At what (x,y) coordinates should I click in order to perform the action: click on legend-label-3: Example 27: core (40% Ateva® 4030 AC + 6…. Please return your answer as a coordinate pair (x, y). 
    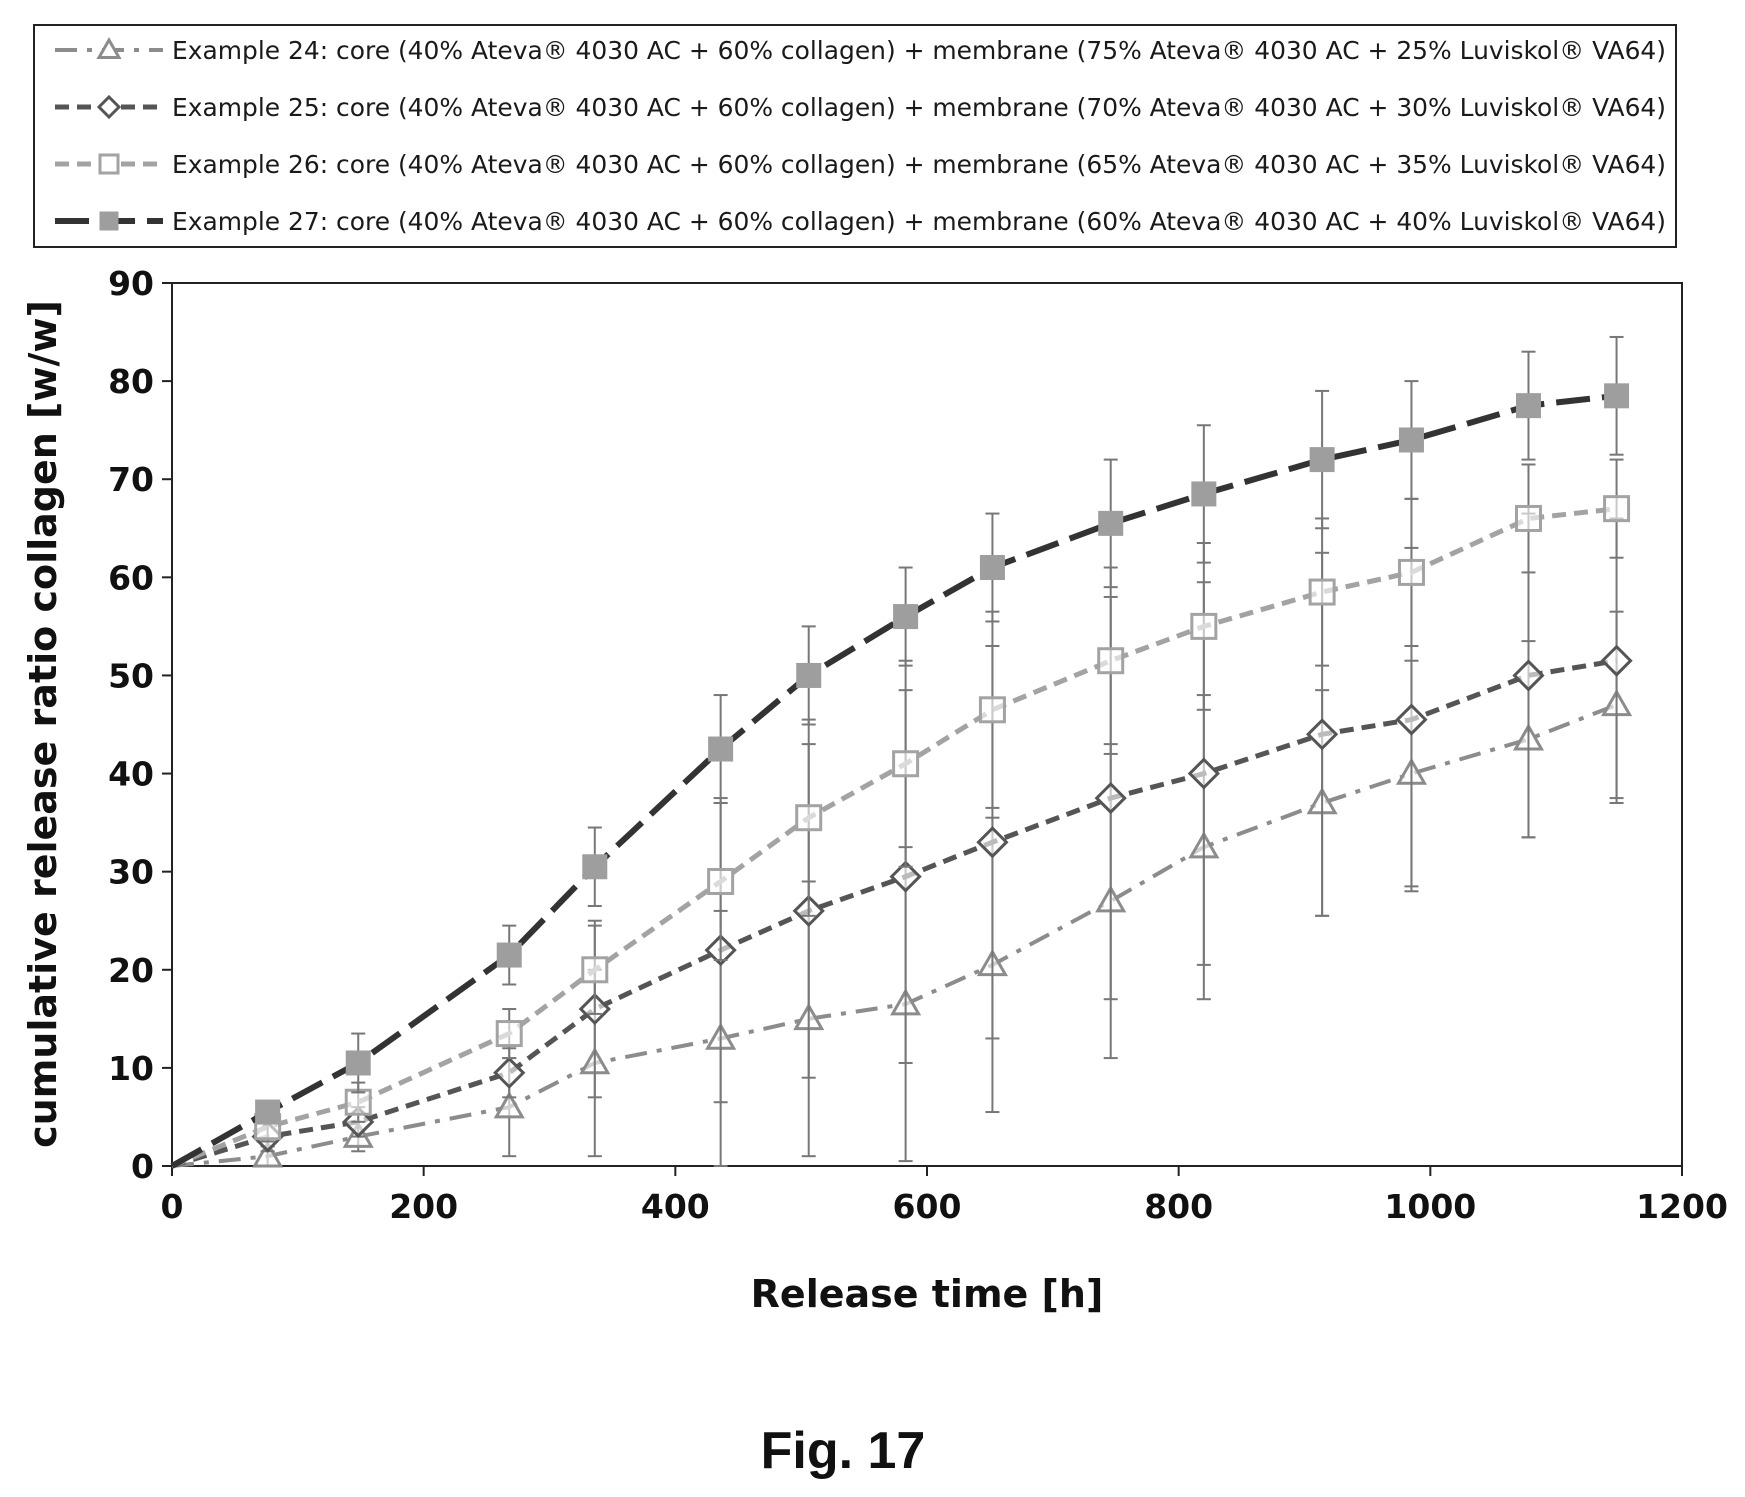
    Looking at the image, I should click on (919, 221).